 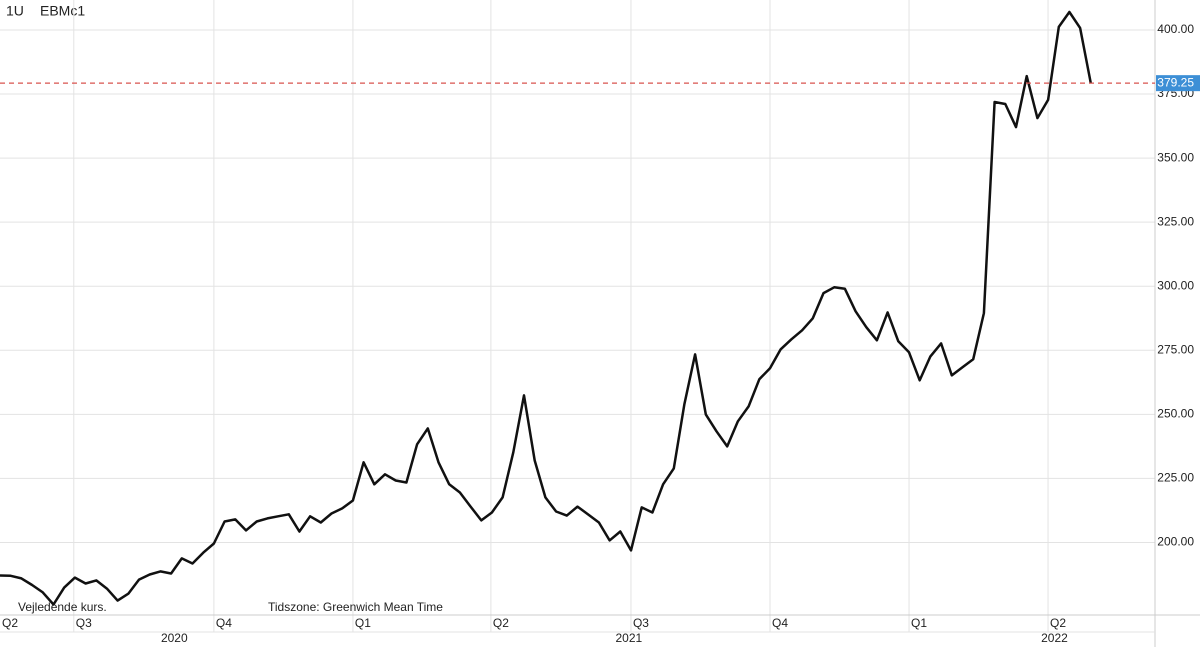 What do you see at coordinates (355, 607) in the screenshot?
I see `timezone: Tidszone: Greenwich Mean Time` at bounding box center [355, 607].